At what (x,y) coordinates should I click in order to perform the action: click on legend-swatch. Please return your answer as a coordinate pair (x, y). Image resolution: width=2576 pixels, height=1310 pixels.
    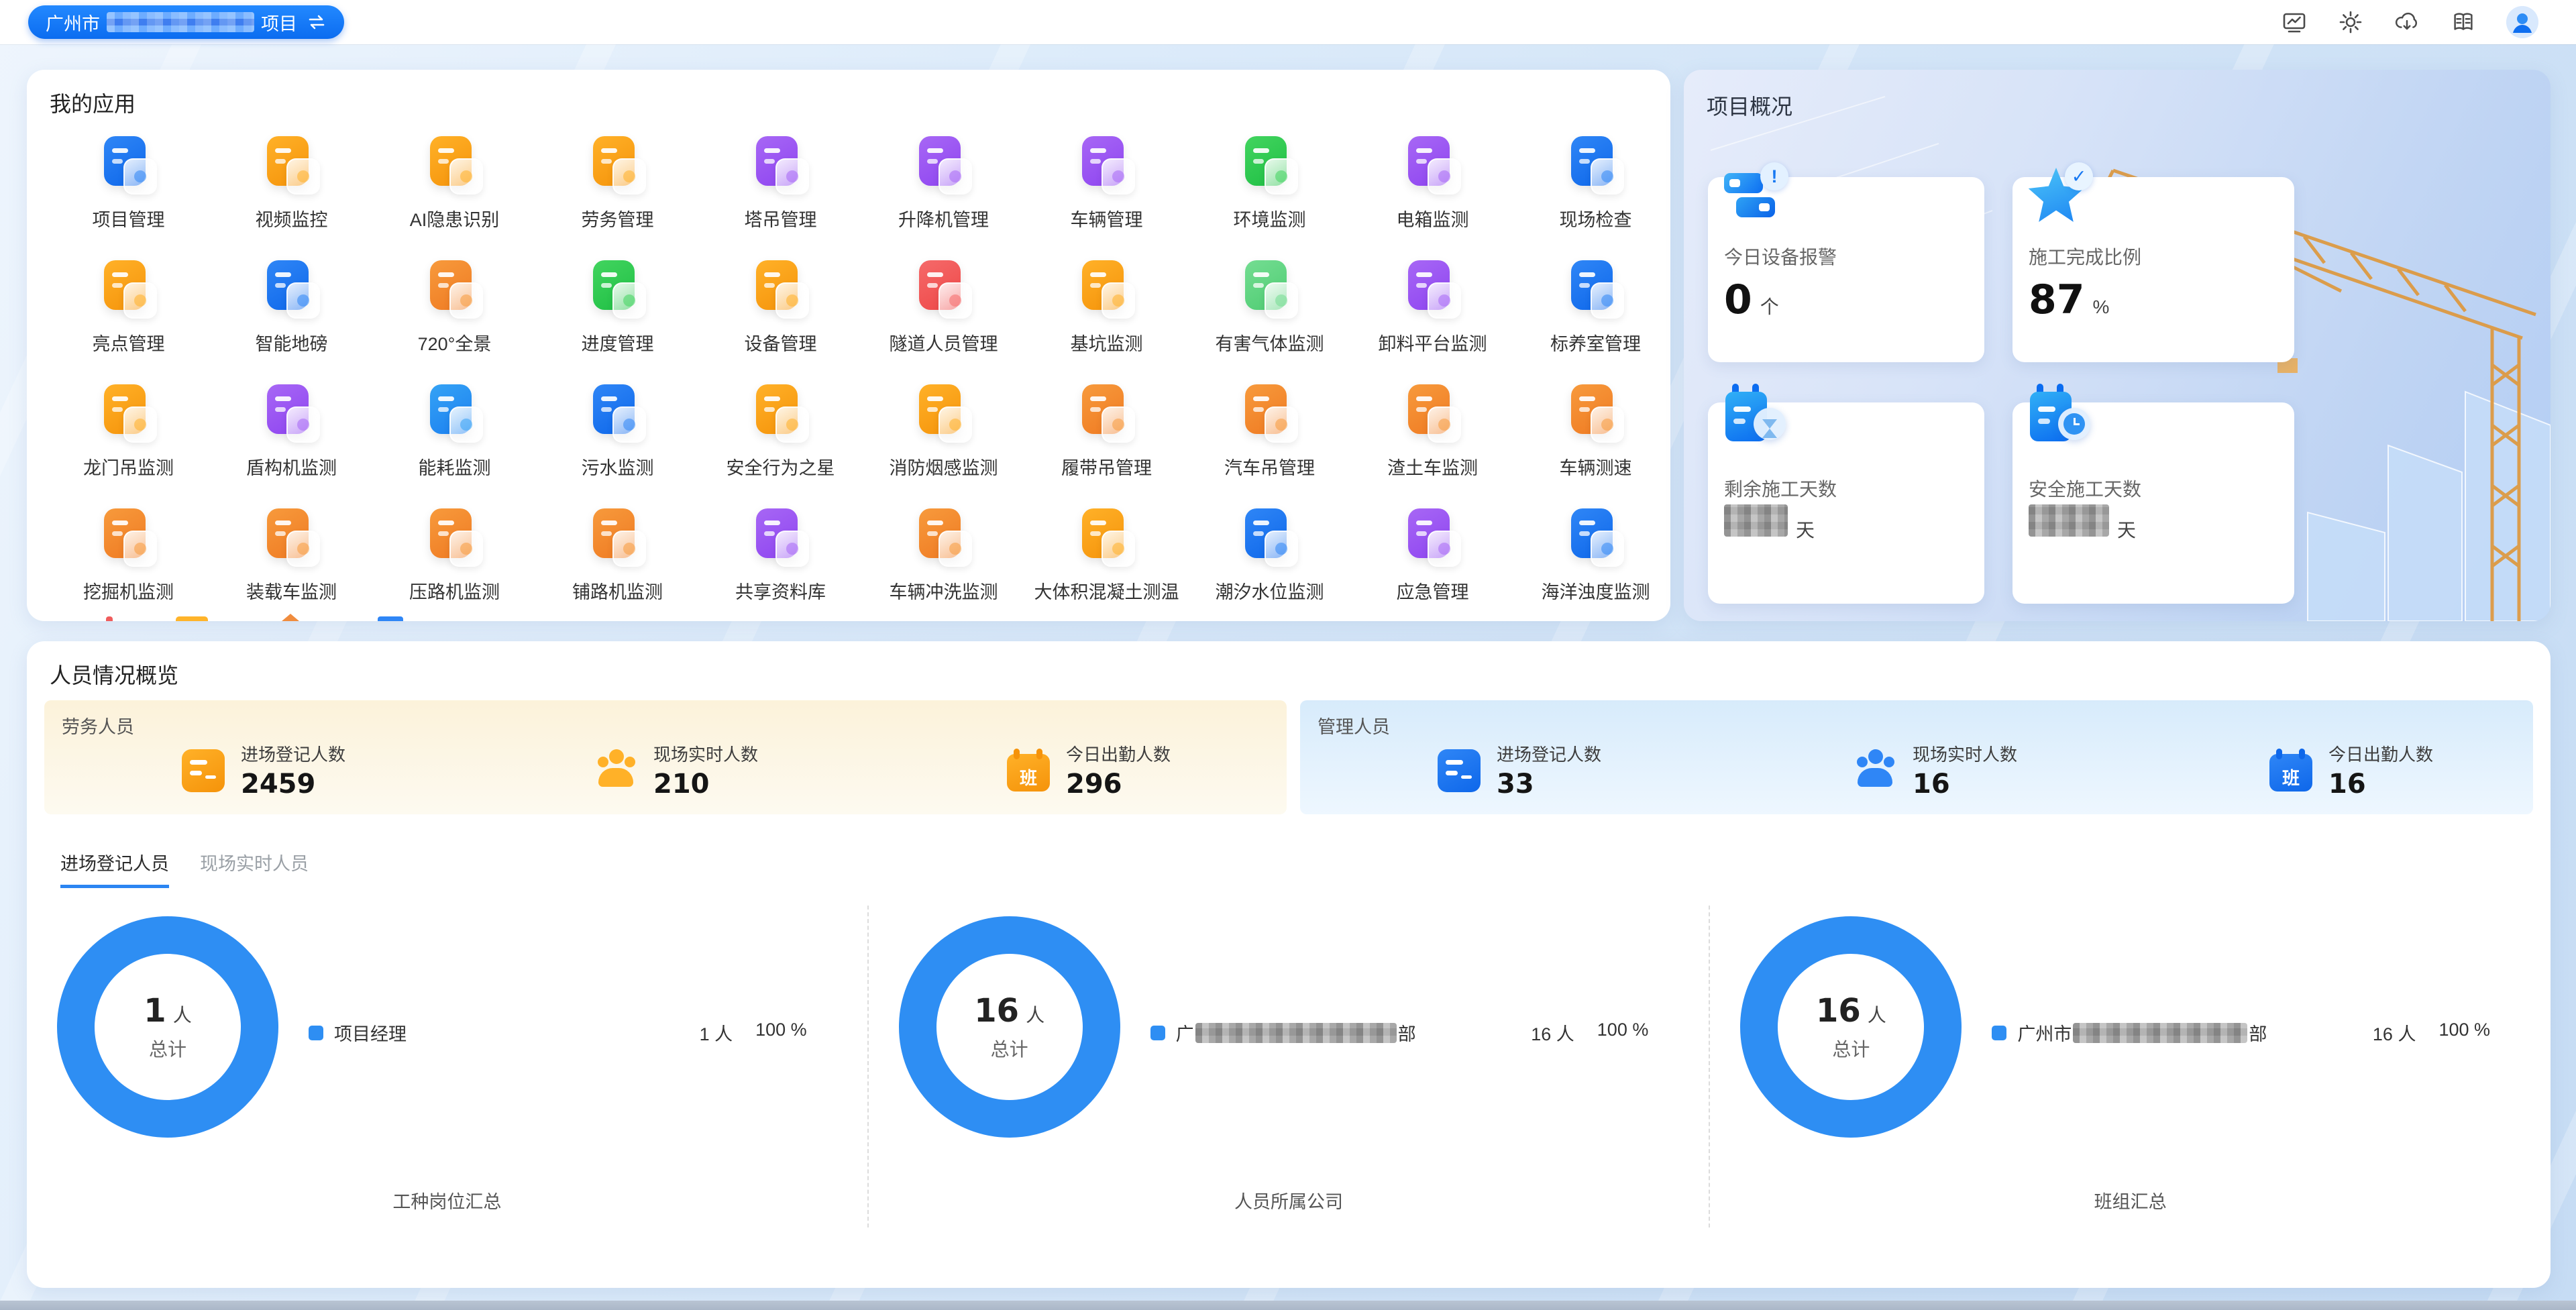
    Looking at the image, I should click on (1157, 1032).